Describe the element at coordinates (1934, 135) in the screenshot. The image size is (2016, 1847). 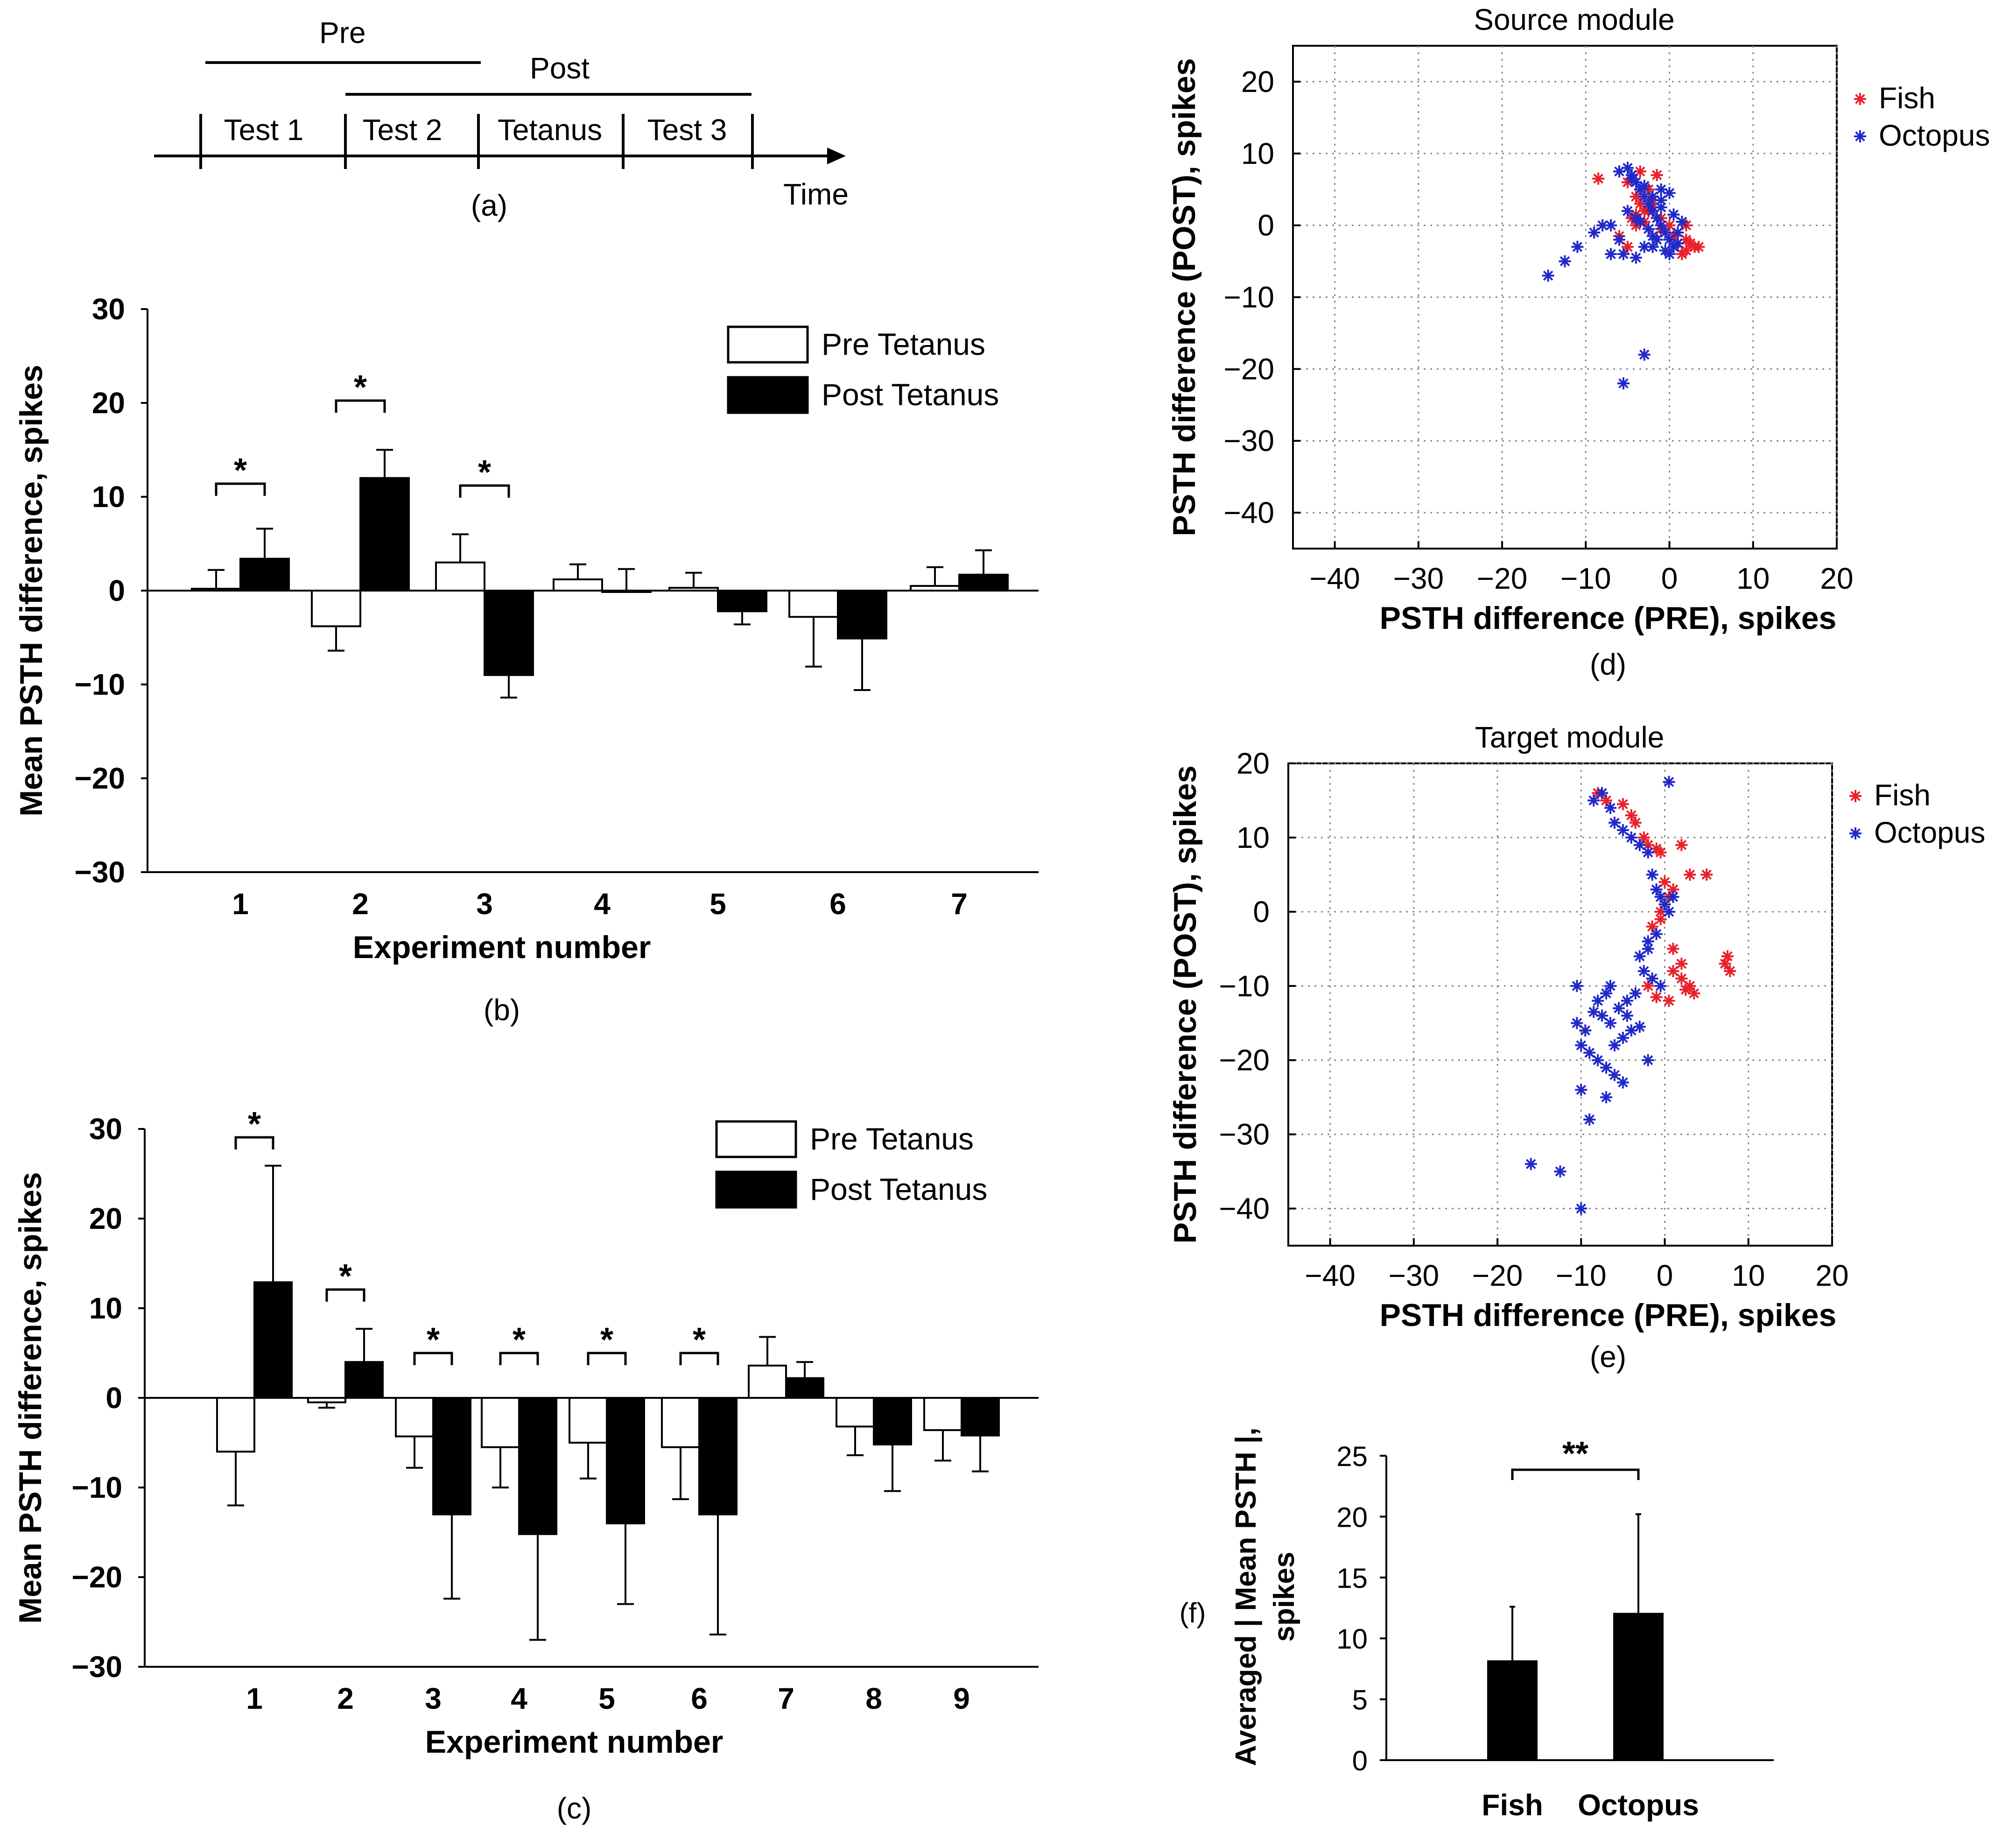
I see `legend-label-octopus: Octopus` at that location.